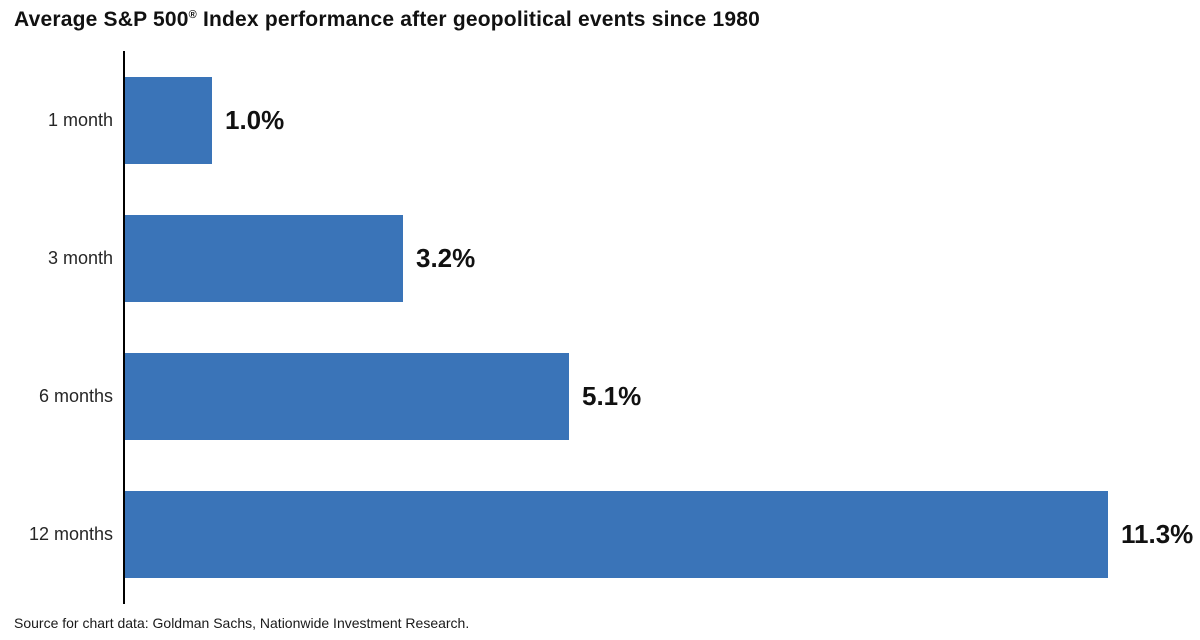 The image size is (1200, 640). Describe the element at coordinates (70, 533) in the screenshot. I see `category-label: 12 months` at that location.